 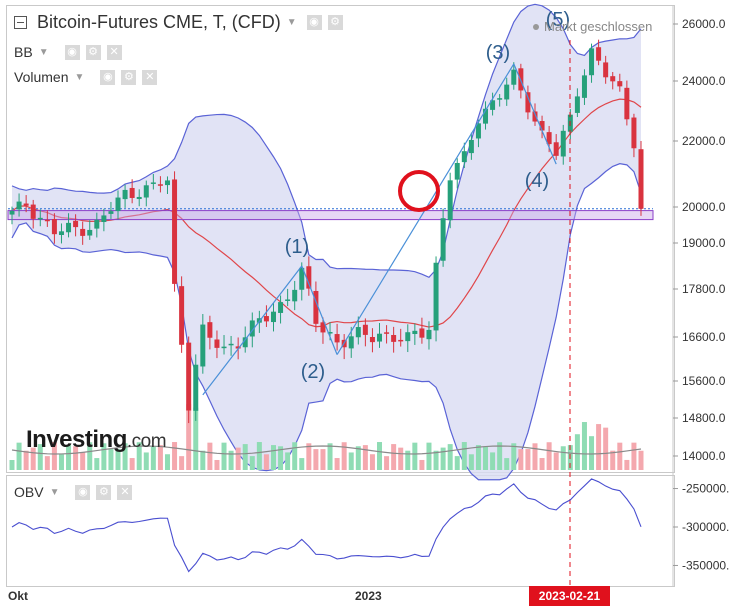 I want to click on y-tick-label: 26000.0, so click(x=704, y=24).